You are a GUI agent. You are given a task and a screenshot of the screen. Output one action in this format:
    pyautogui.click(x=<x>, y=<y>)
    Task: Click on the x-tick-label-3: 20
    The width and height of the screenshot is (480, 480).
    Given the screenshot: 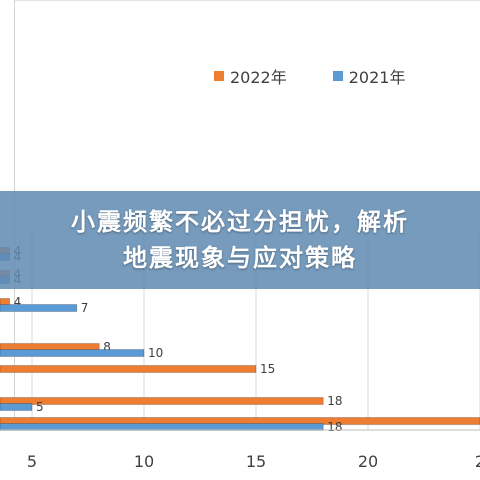 What is the action you would take?
    pyautogui.click(x=368, y=461)
    